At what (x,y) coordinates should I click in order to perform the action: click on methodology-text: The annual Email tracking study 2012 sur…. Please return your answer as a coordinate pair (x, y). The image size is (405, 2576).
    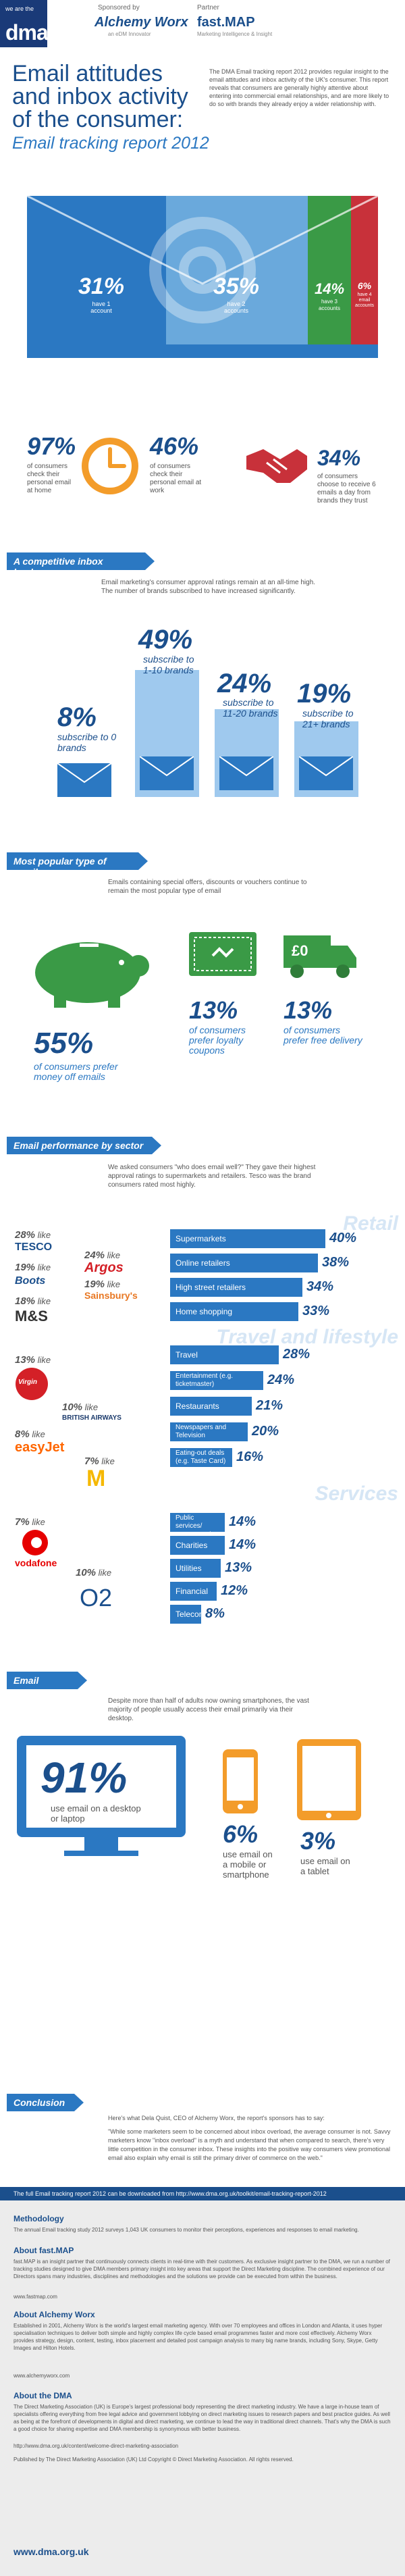
    Looking at the image, I should click on (187, 2230).